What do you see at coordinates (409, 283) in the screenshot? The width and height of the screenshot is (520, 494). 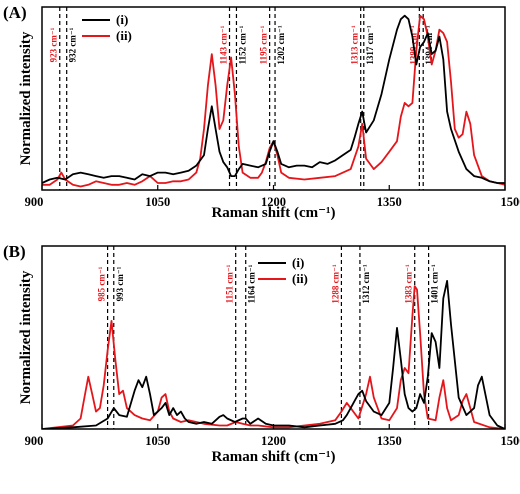 I see `annotation-label-1383: 1383 cm⁻¹` at bounding box center [409, 283].